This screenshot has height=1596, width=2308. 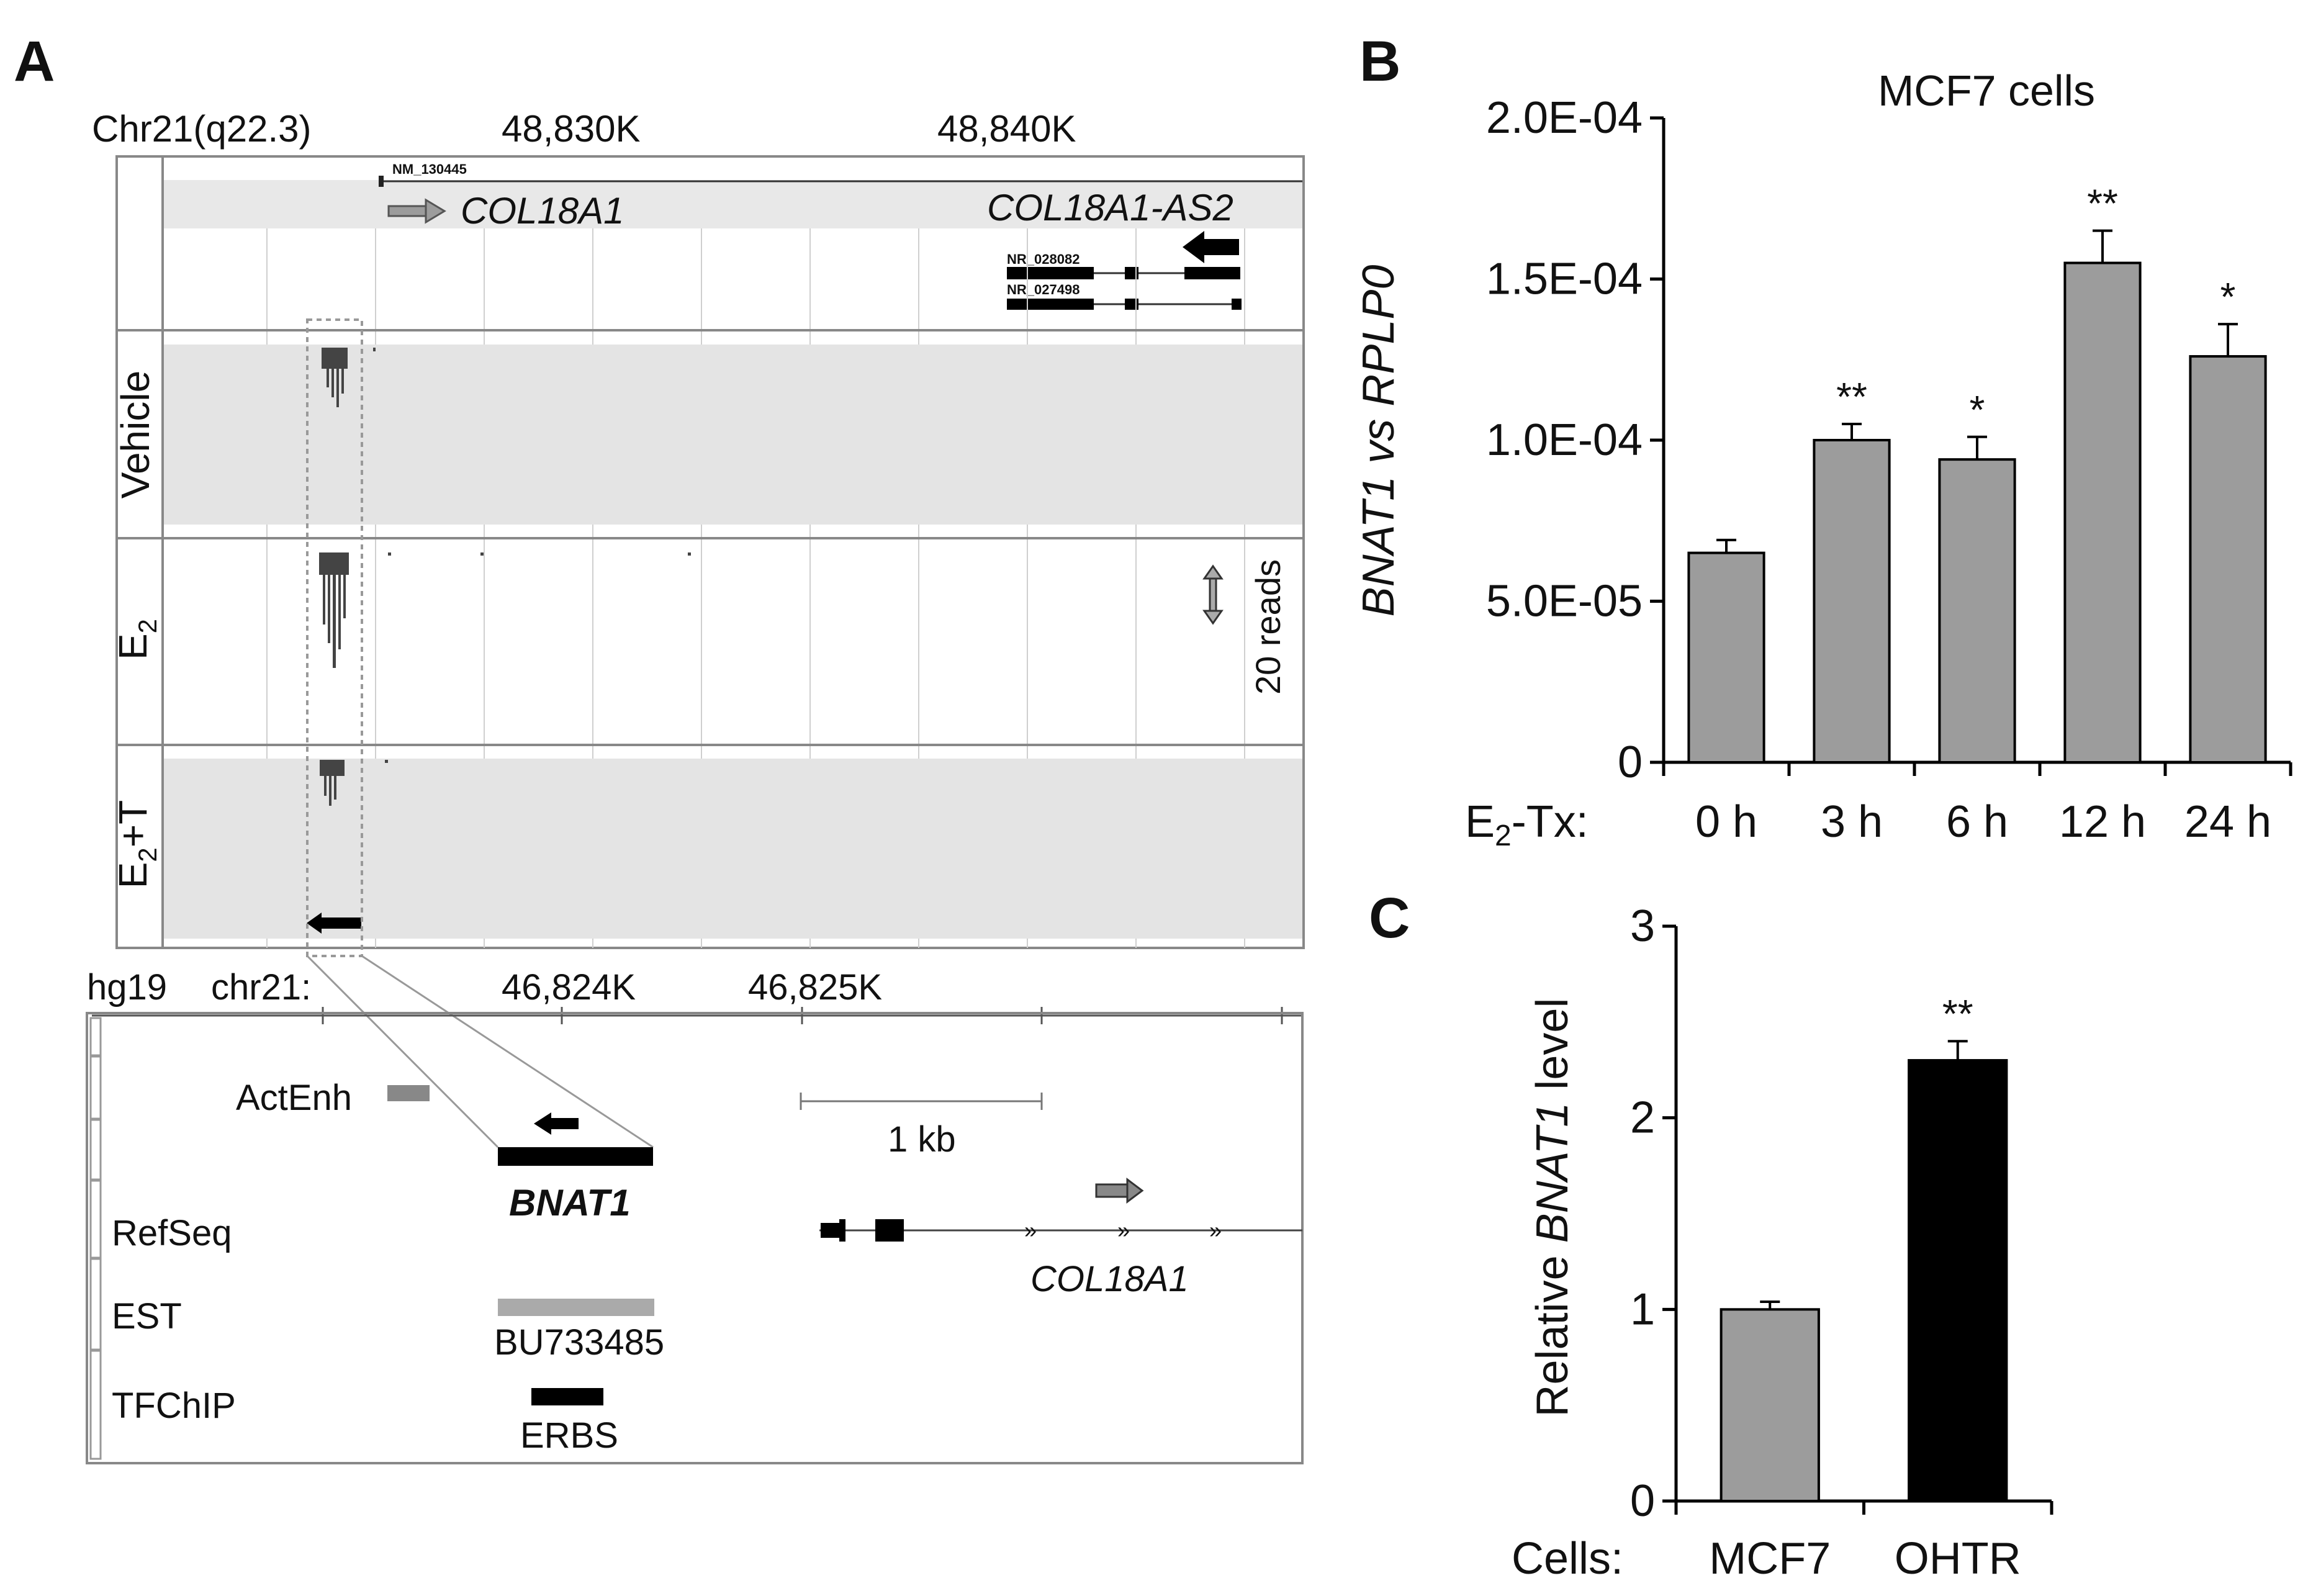 I want to click on category-label: OHTR, so click(x=1958, y=1559).